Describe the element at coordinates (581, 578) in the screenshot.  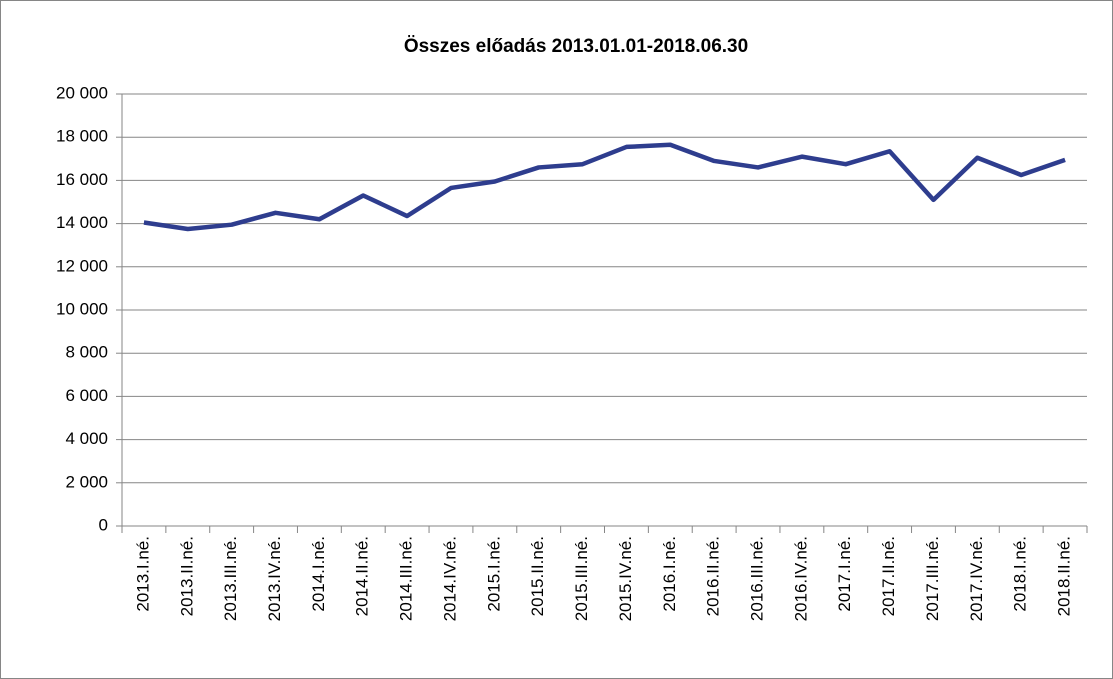
I see `x-tick-label: 2015.III.né.` at that location.